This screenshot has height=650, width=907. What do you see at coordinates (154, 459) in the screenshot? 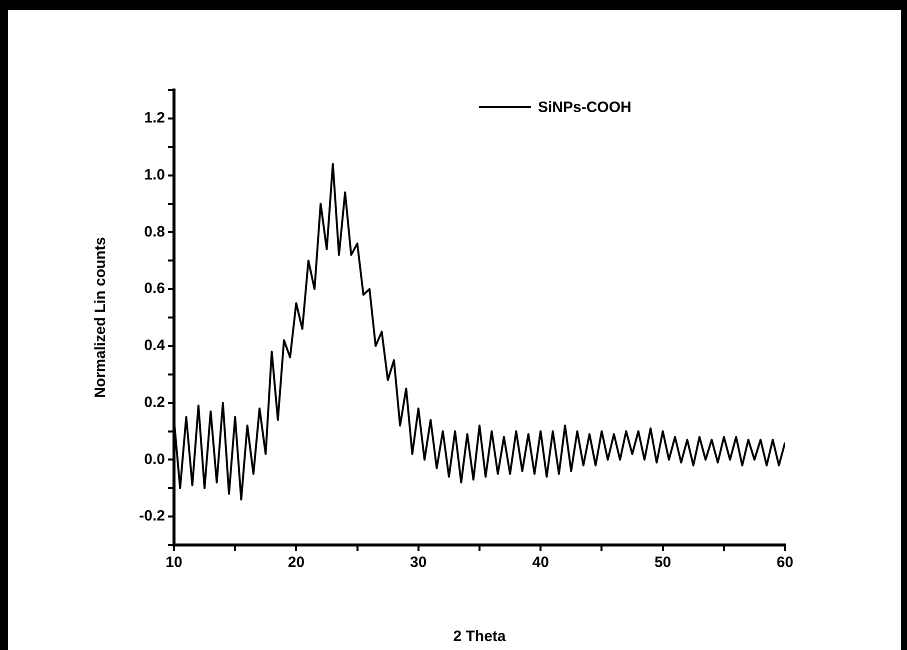
I see `y-tick-label: 0.0` at bounding box center [154, 459].